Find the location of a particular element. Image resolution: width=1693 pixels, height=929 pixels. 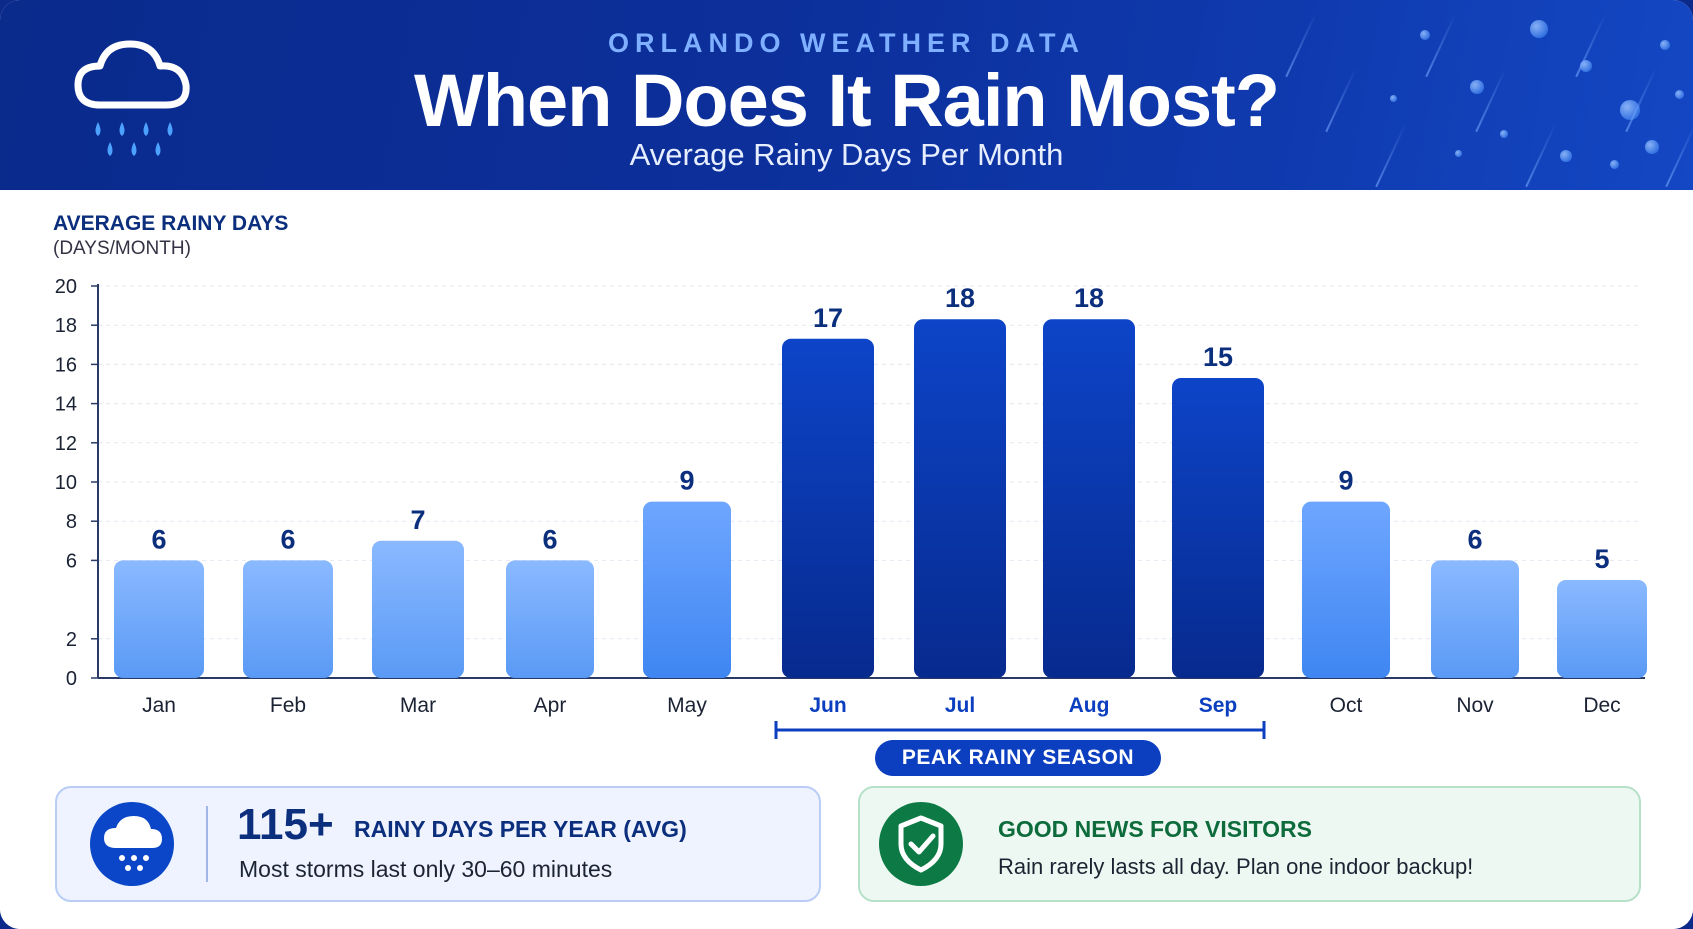

bar-mar is located at coordinates (418, 609).